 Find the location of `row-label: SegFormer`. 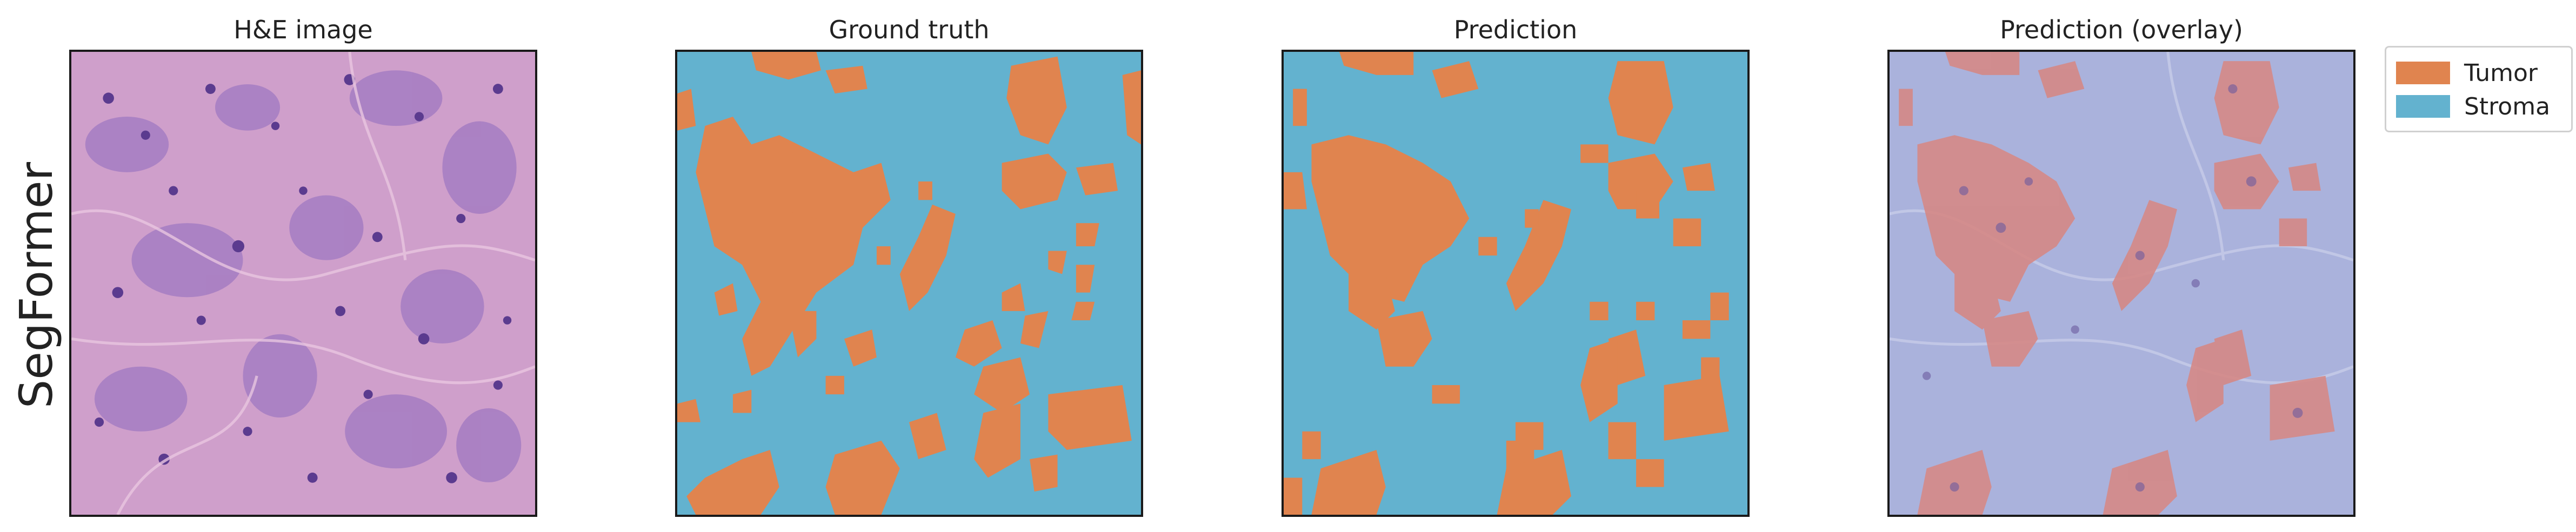

row-label: SegFormer is located at coordinates (36, 284).